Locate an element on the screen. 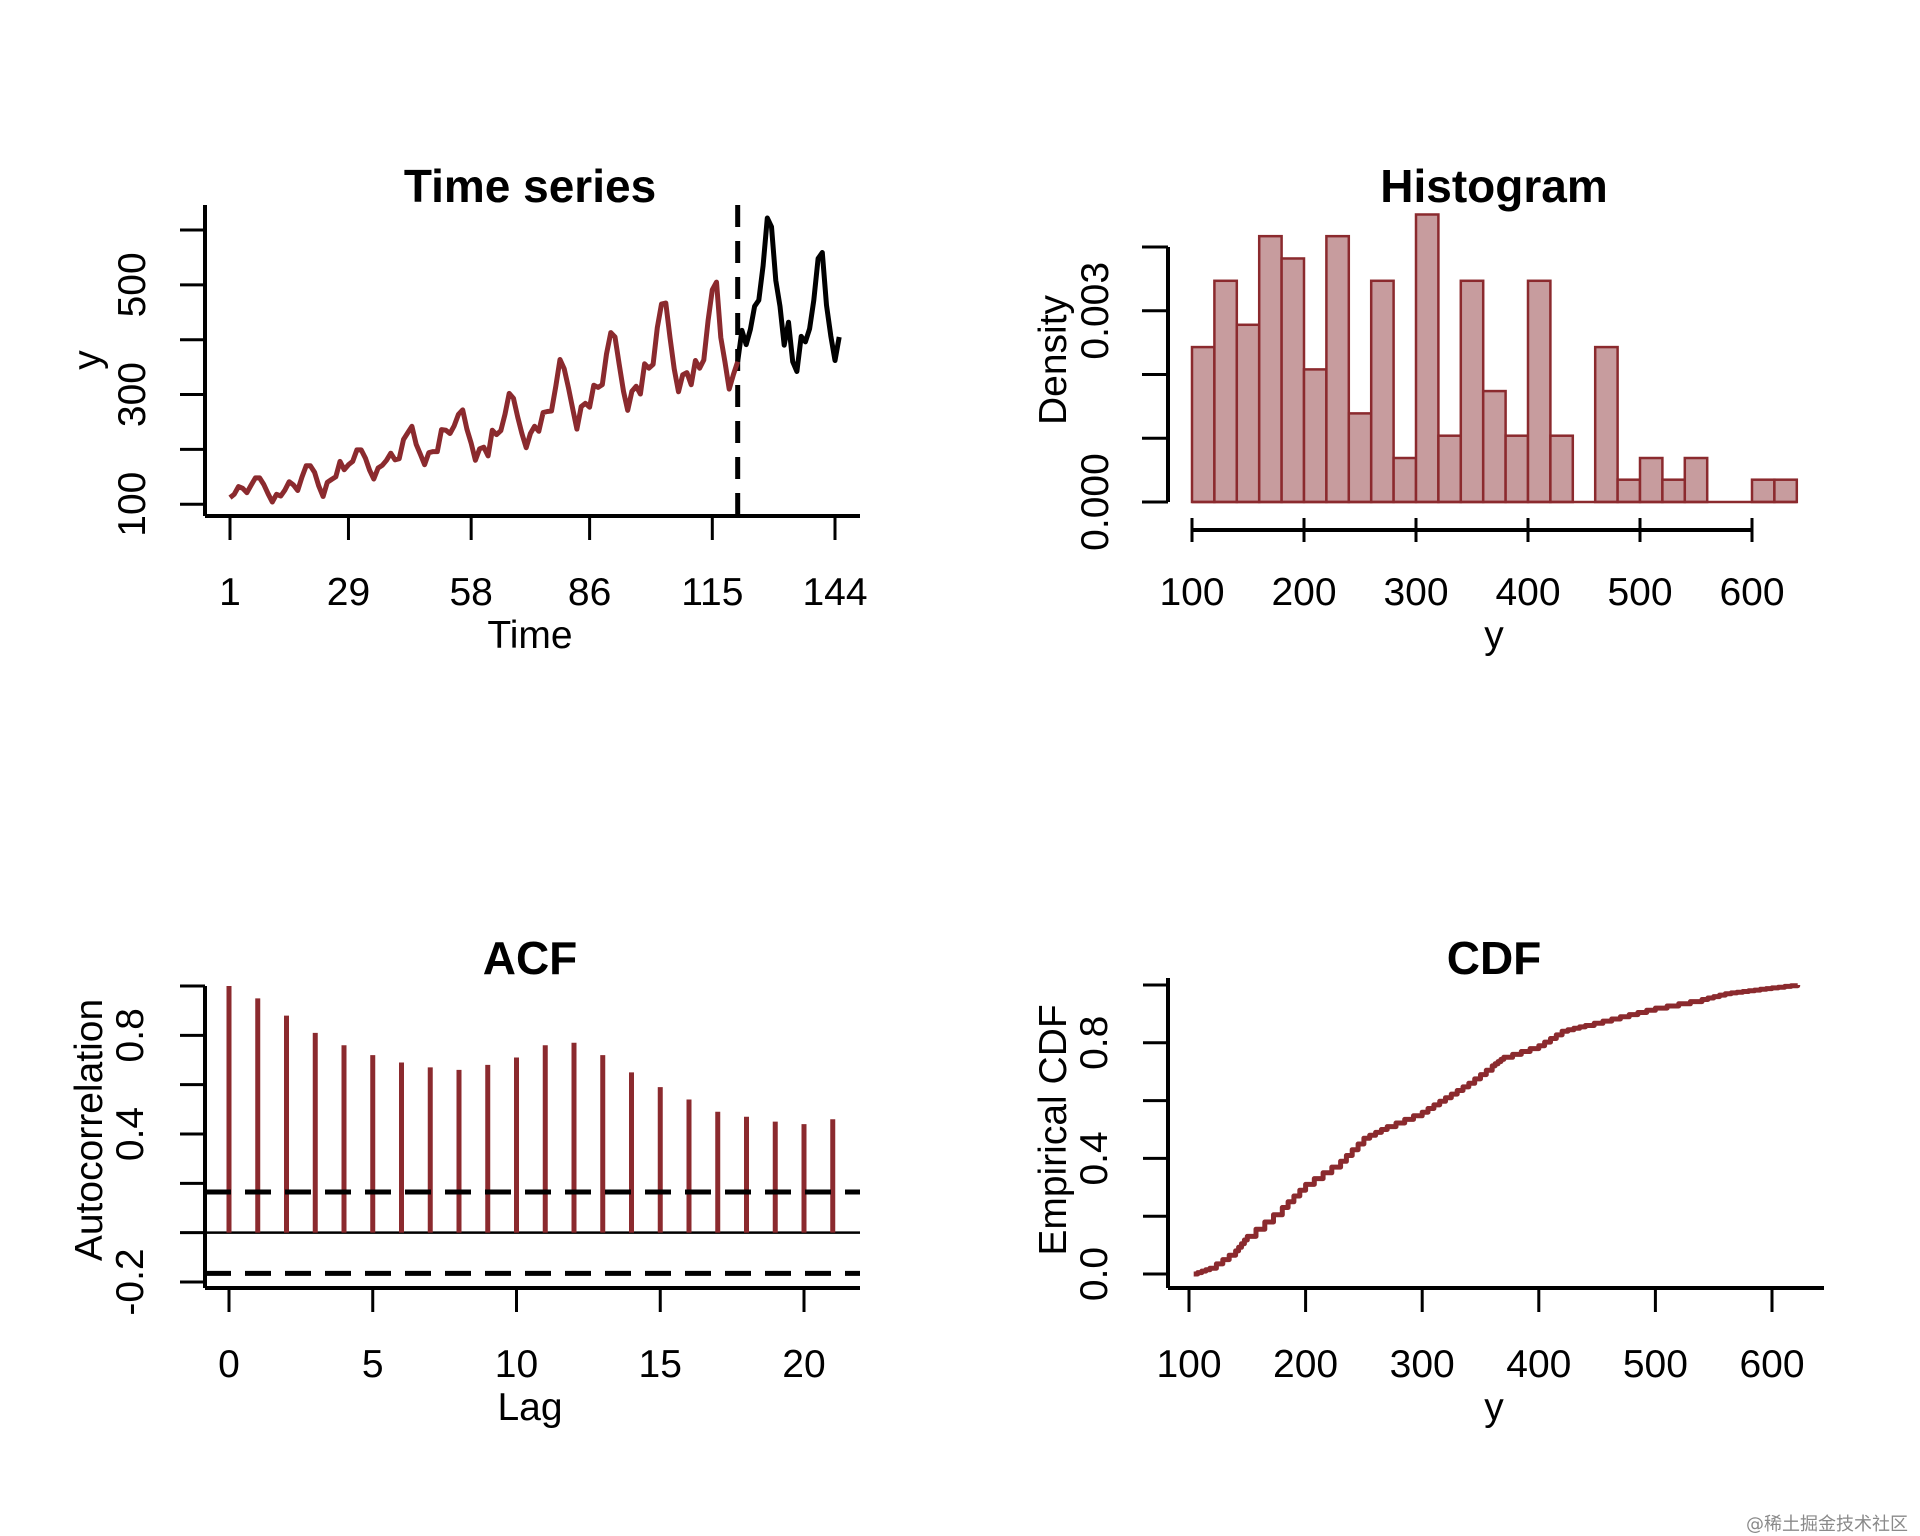 The height and width of the screenshot is (1536, 1920). histogram-bars is located at coordinates (1494, 358).